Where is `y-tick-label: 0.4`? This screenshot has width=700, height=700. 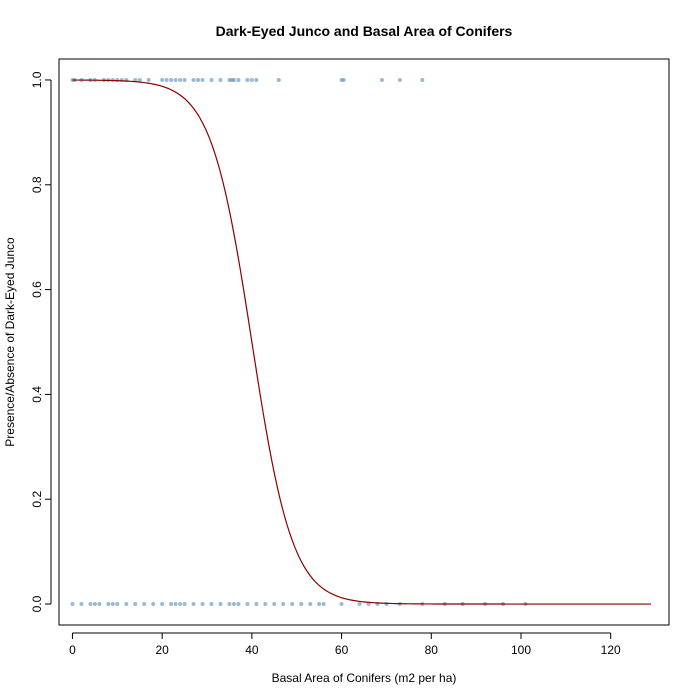
y-tick-label: 0.4 is located at coordinates (37, 394).